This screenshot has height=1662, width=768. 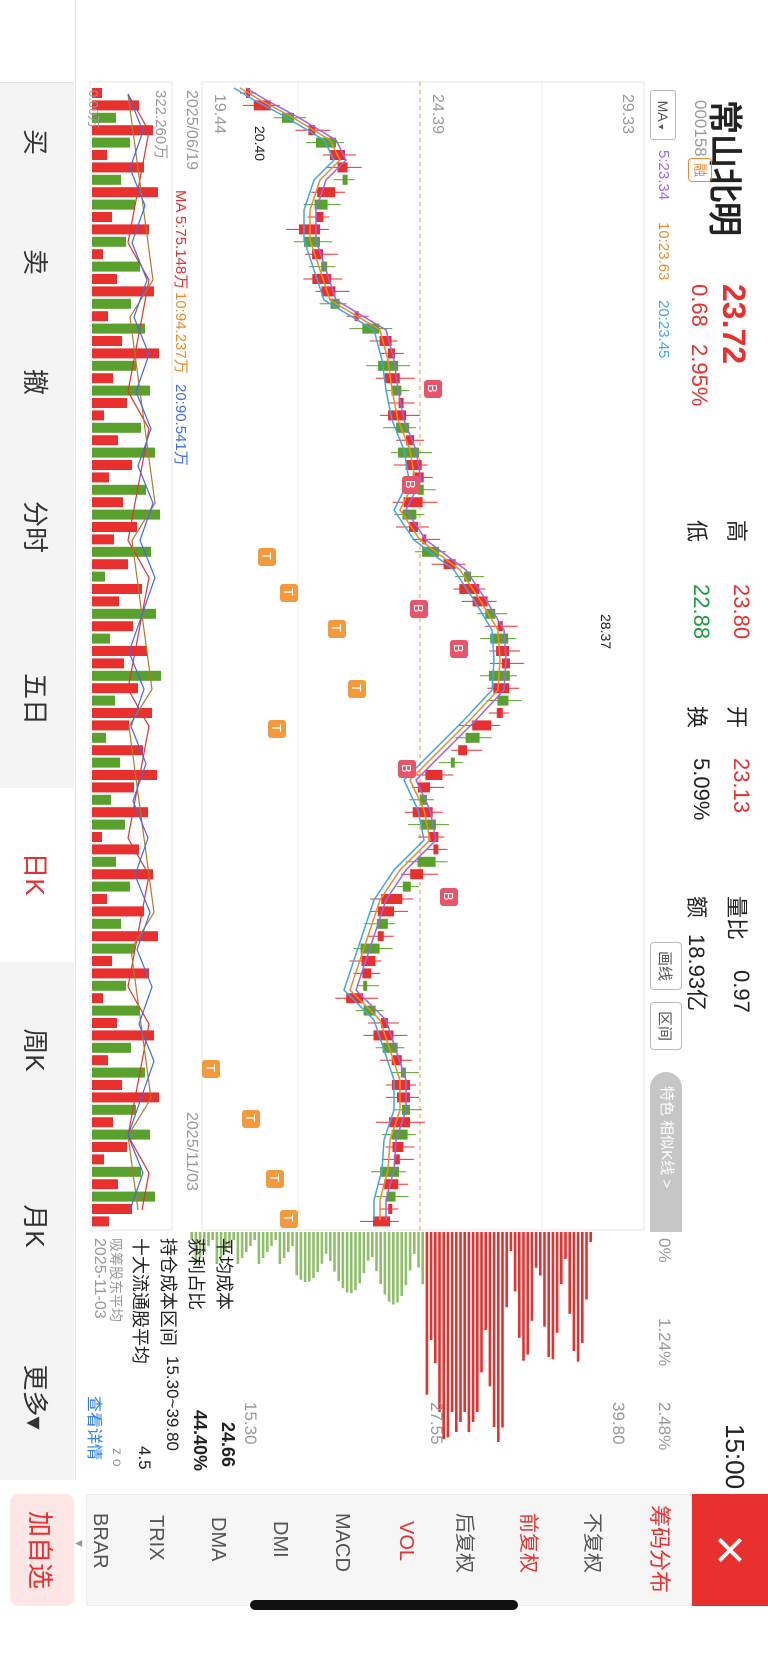 What do you see at coordinates (93, 109) in the screenshot?
I see `volume-zero: 0.00万` at bounding box center [93, 109].